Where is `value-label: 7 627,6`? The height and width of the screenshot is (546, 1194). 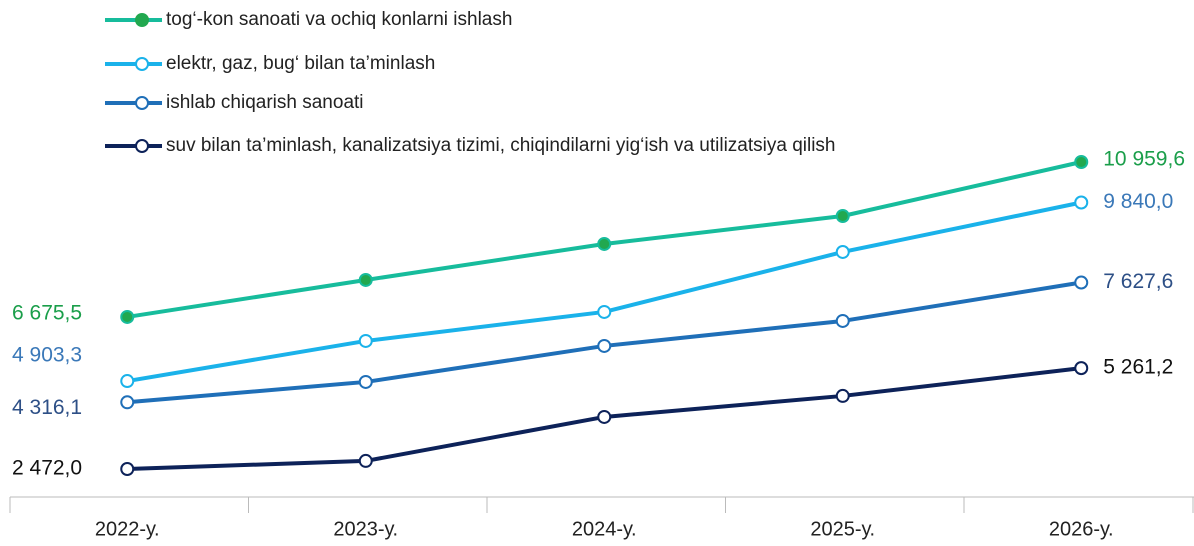 value-label: 7 627,6 is located at coordinates (1138, 281).